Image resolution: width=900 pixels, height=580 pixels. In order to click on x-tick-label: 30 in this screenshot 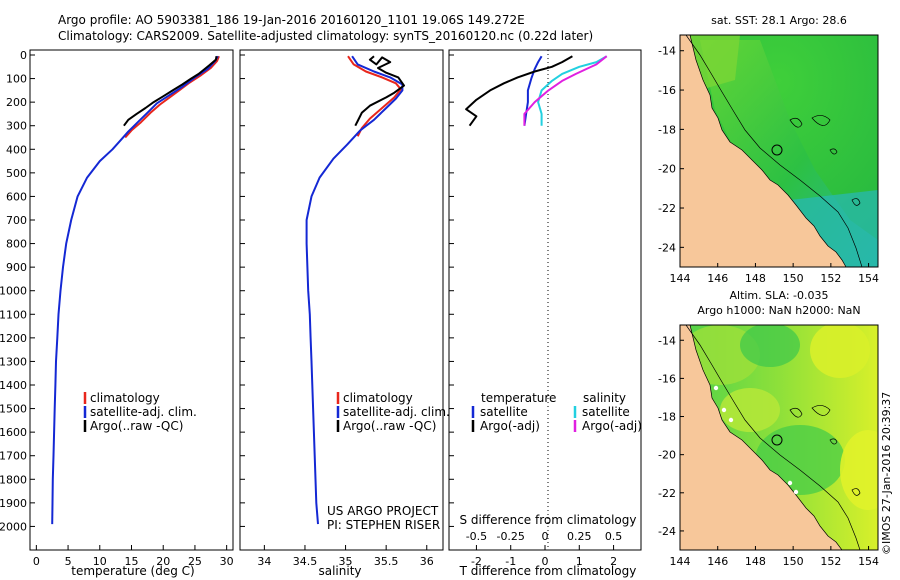, I will do `click(227, 561)`.